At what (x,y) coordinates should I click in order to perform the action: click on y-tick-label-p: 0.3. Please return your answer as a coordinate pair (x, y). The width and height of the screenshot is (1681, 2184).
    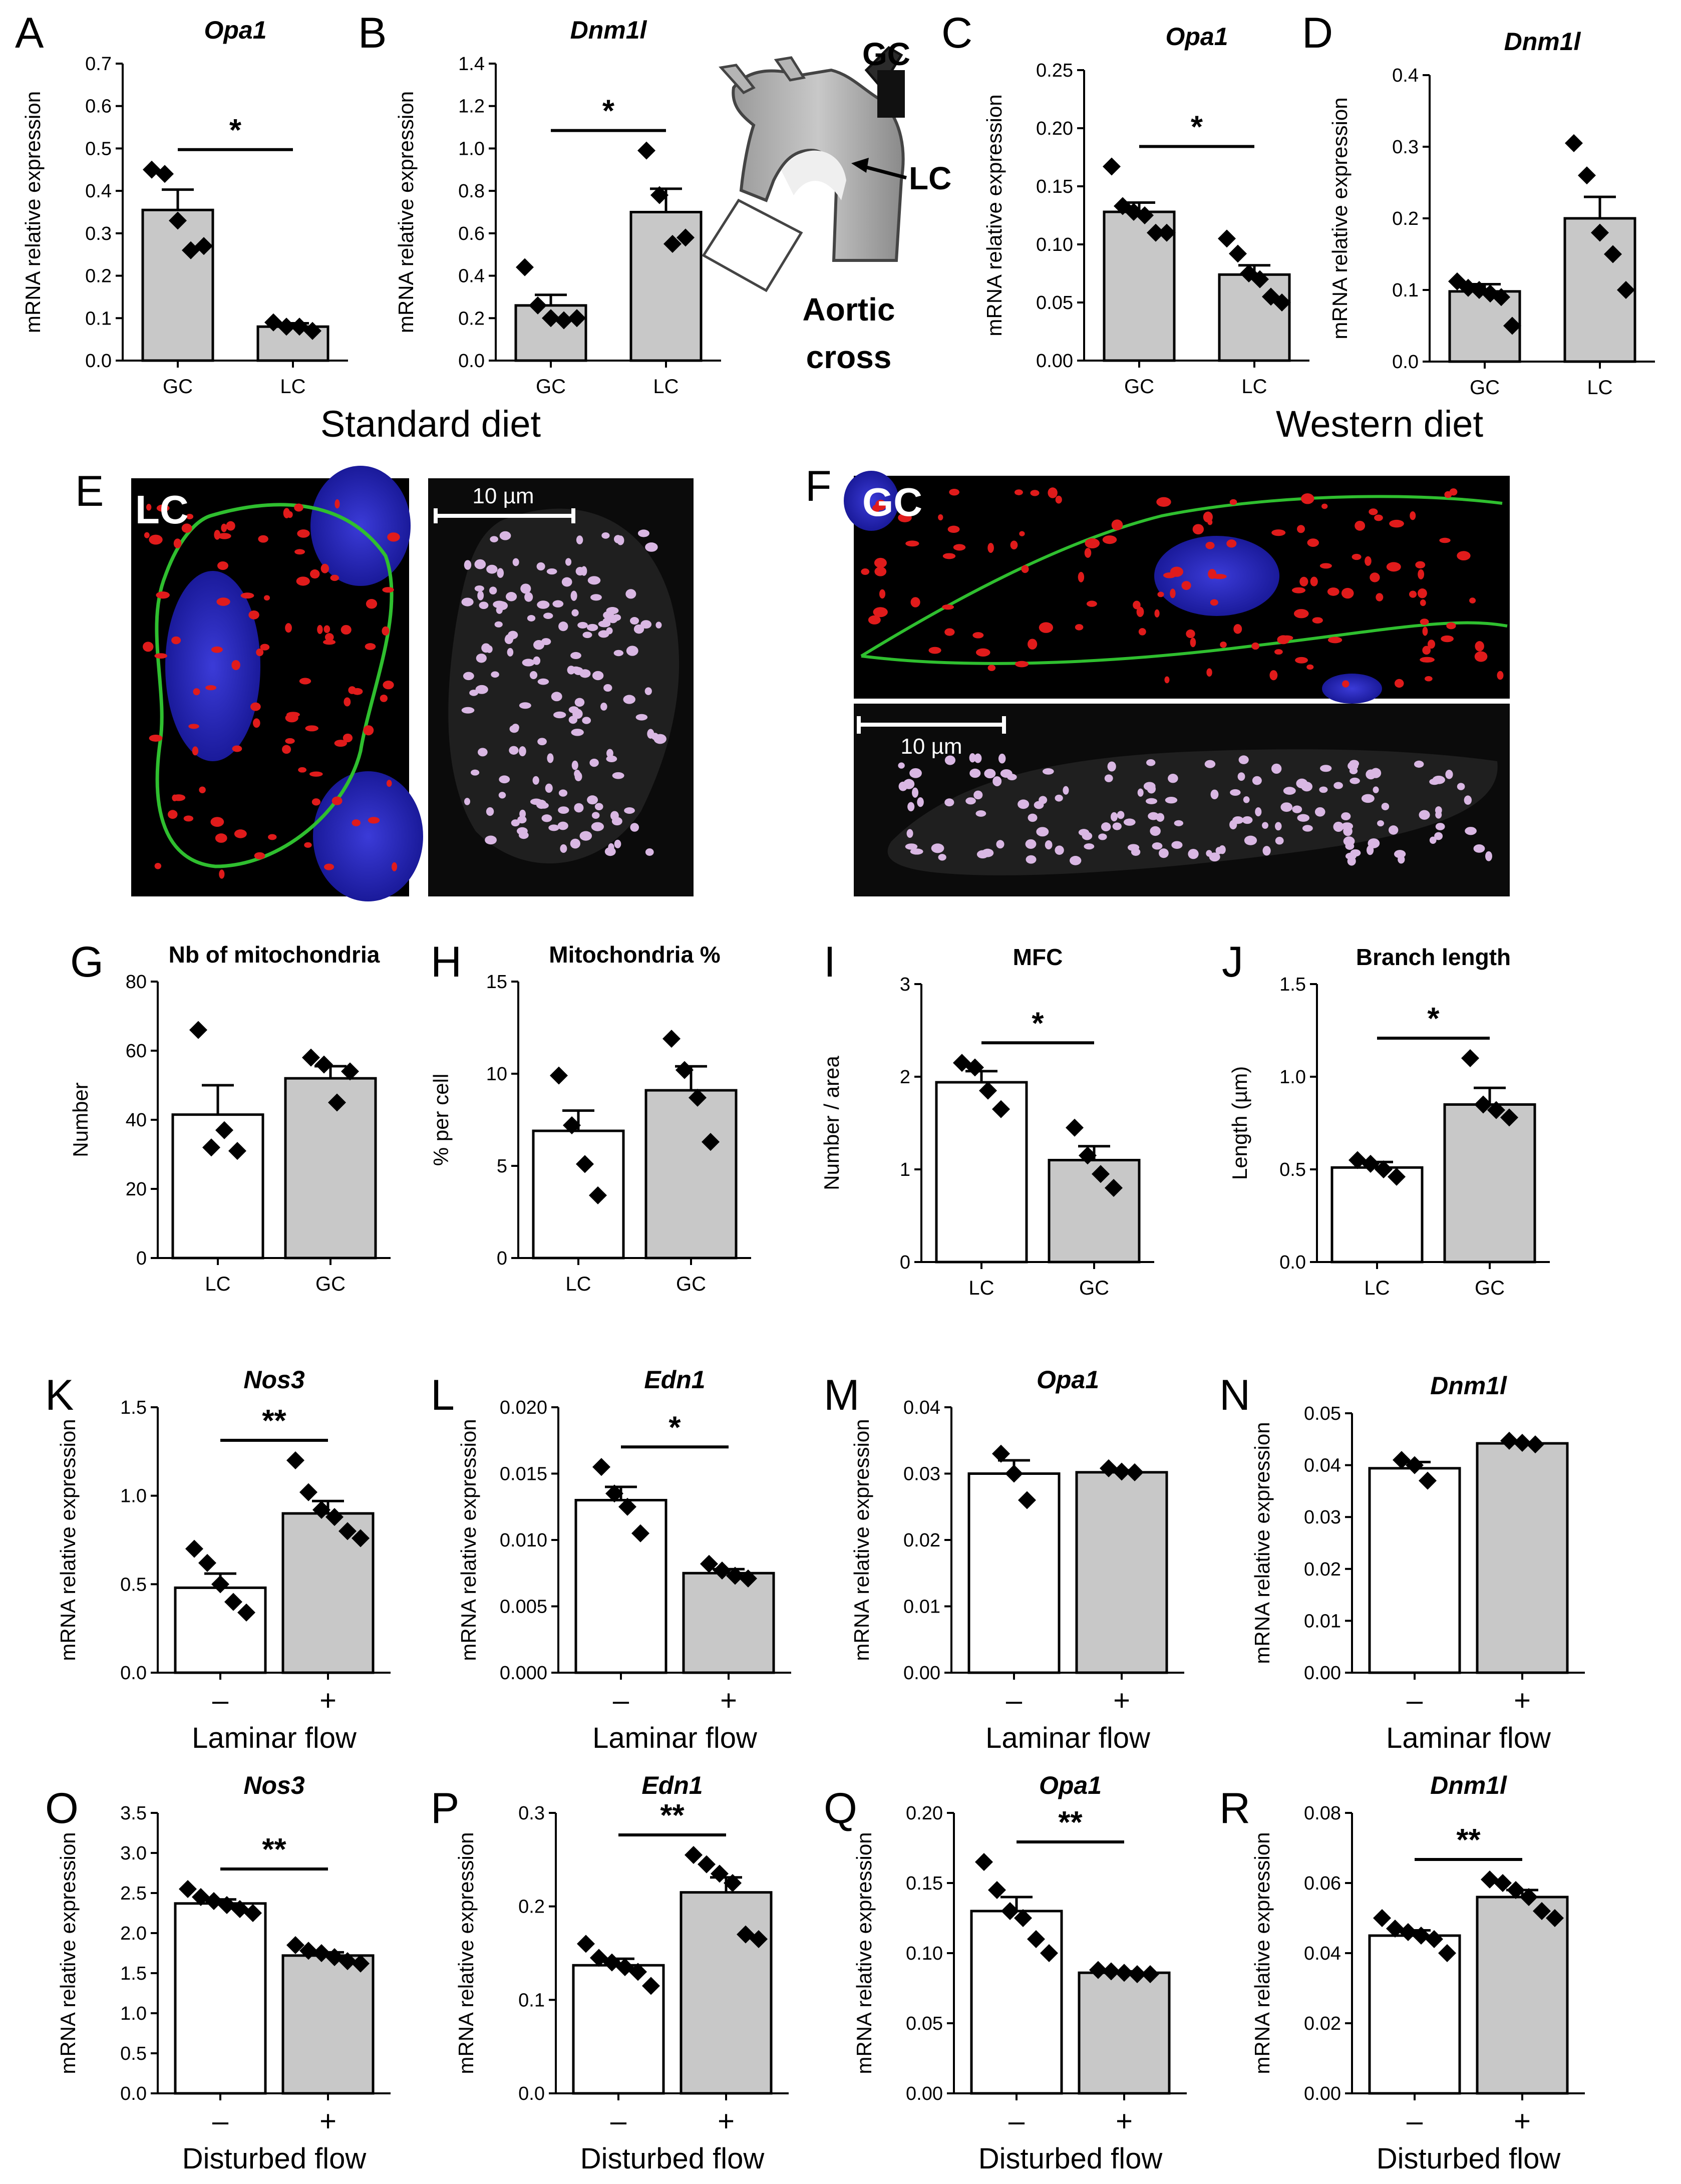
    Looking at the image, I should click on (531, 1814).